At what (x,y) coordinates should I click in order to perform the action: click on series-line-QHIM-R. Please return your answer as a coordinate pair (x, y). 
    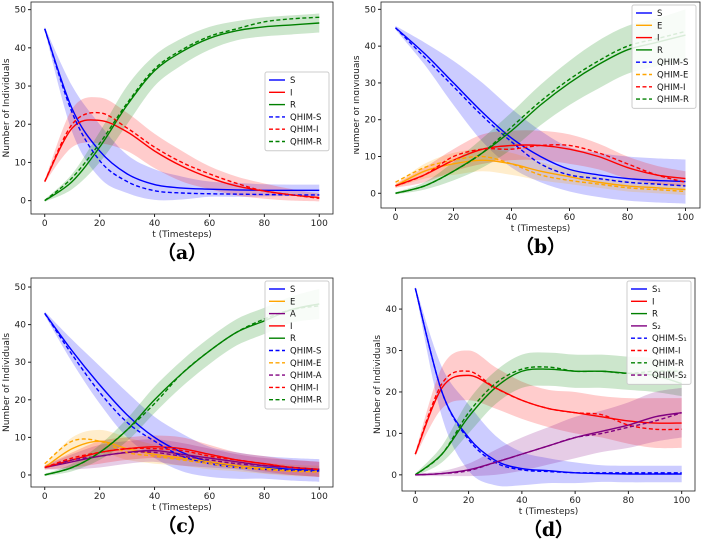
    Looking at the image, I should click on (182, 109).